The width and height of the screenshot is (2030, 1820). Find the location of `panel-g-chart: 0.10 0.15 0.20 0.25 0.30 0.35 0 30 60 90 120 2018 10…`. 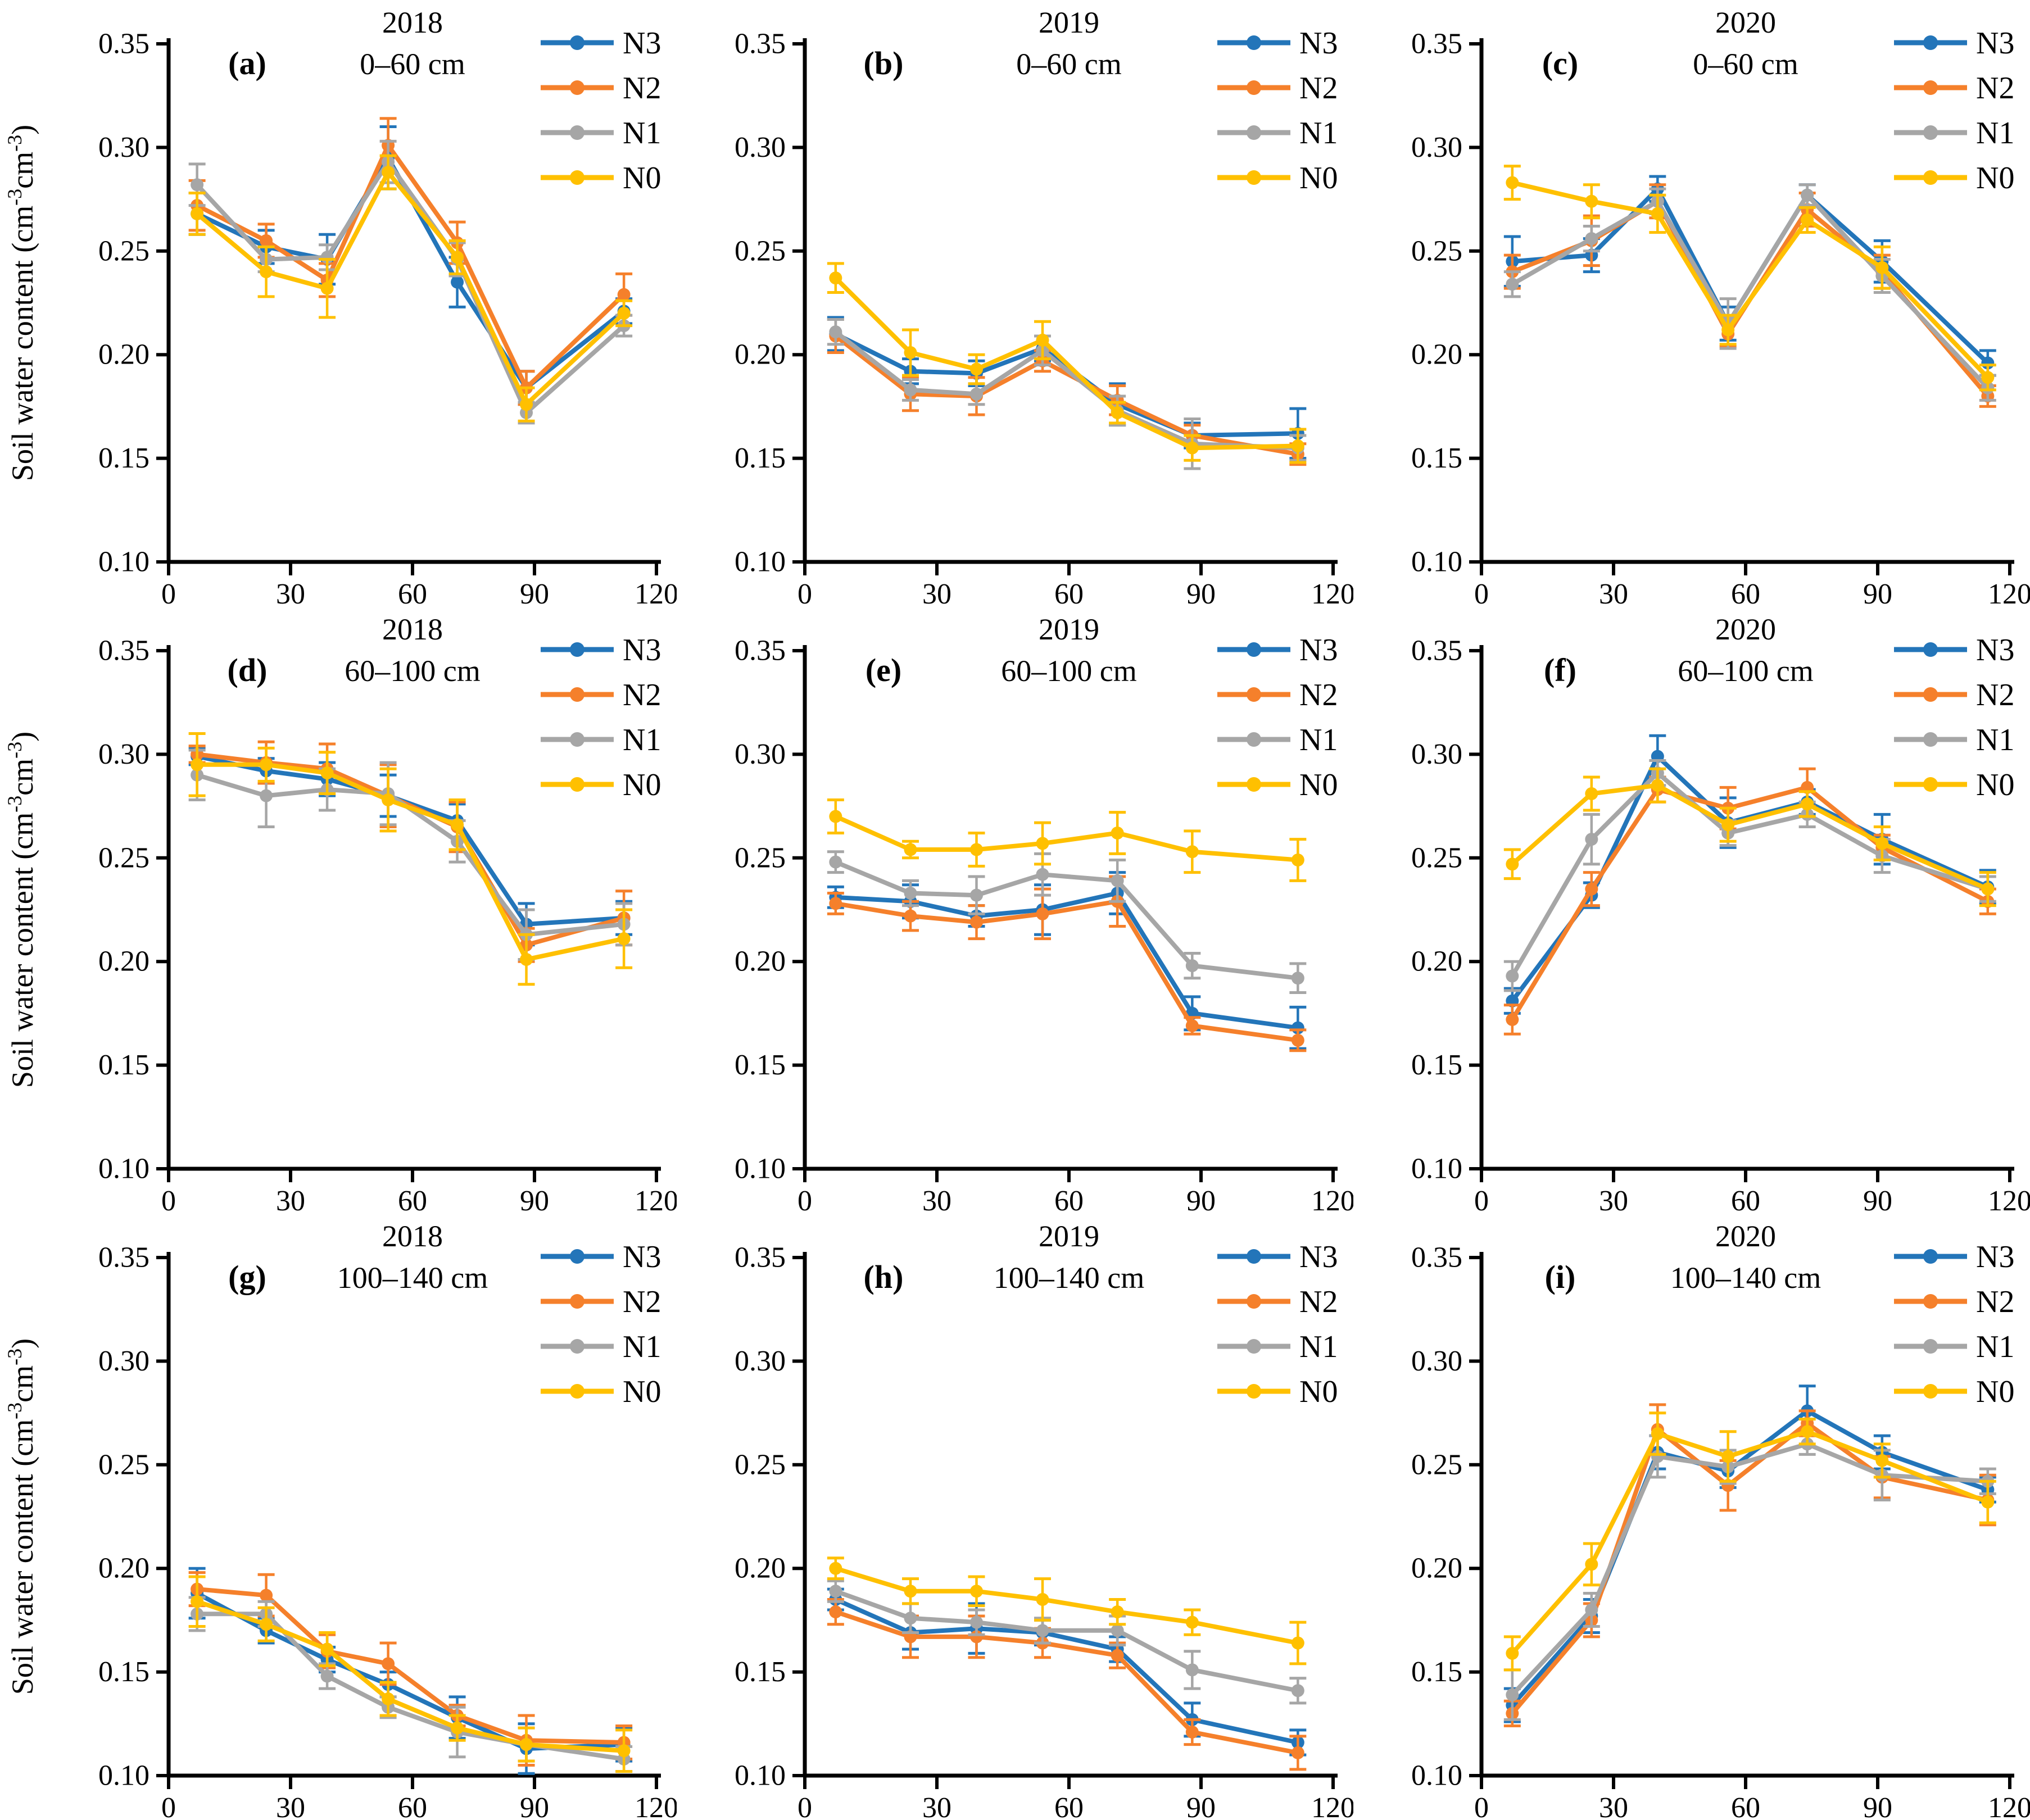

panel-g-chart: 0.10 0.15 0.20 0.25 0.30 0.35 0 30 60 90 120 2018 10… is located at coordinates (340, 1519).